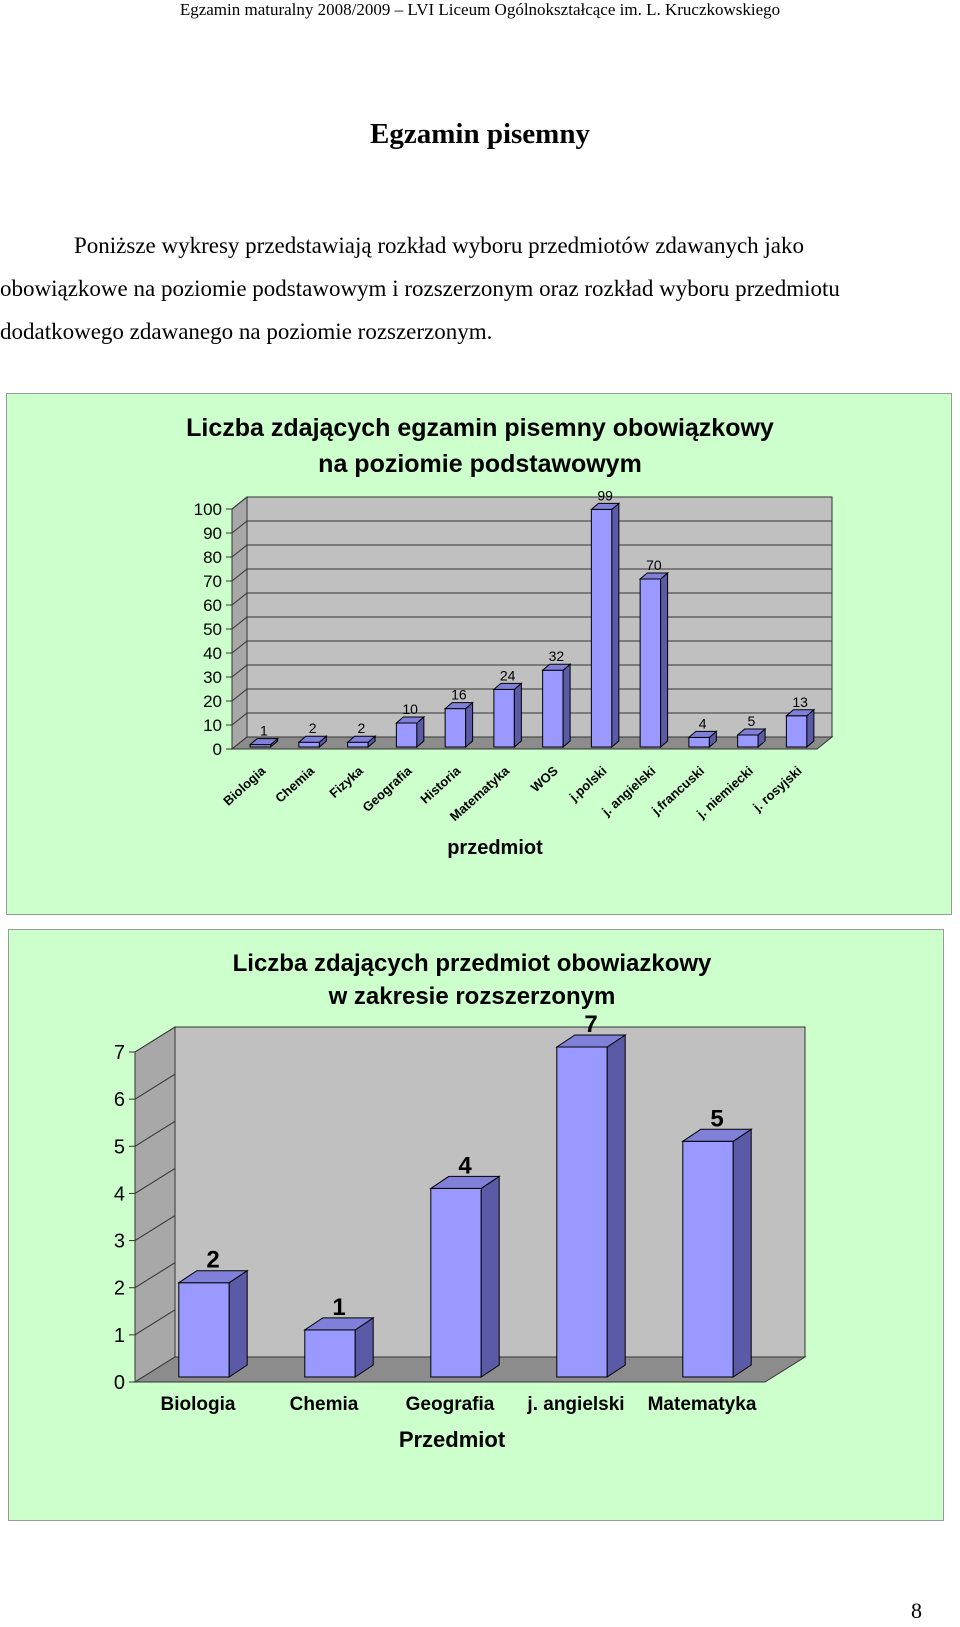 The height and width of the screenshot is (1627, 960). What do you see at coordinates (716, 1118) in the screenshot?
I see `chart2-data-label-matematyka: 5` at bounding box center [716, 1118].